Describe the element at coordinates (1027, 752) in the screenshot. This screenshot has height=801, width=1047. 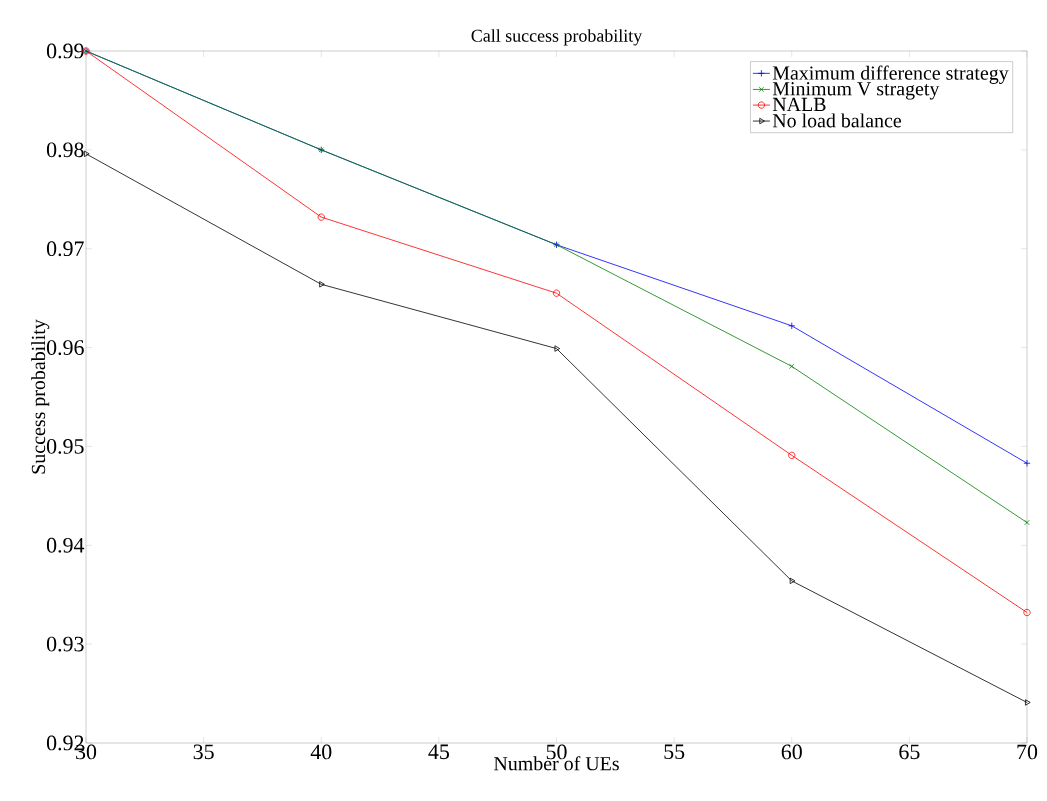
I see `x-tick-label: 70` at that location.